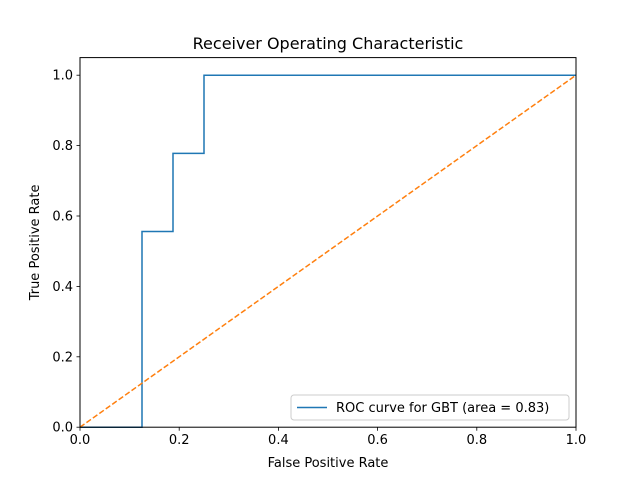 Image resolution: width=640 pixels, height=480 pixels. I want to click on legend: ROC curve for GBT (area = 0.83), so click(430, 407).